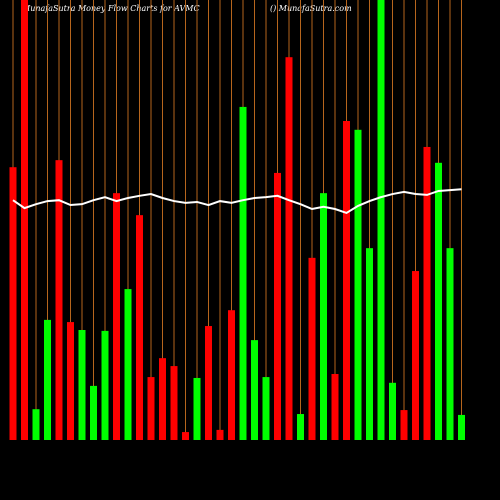 This screenshot has width=500, height=500. Describe the element at coordinates (237, 201) in the screenshot. I see `money-flow-line` at that location.